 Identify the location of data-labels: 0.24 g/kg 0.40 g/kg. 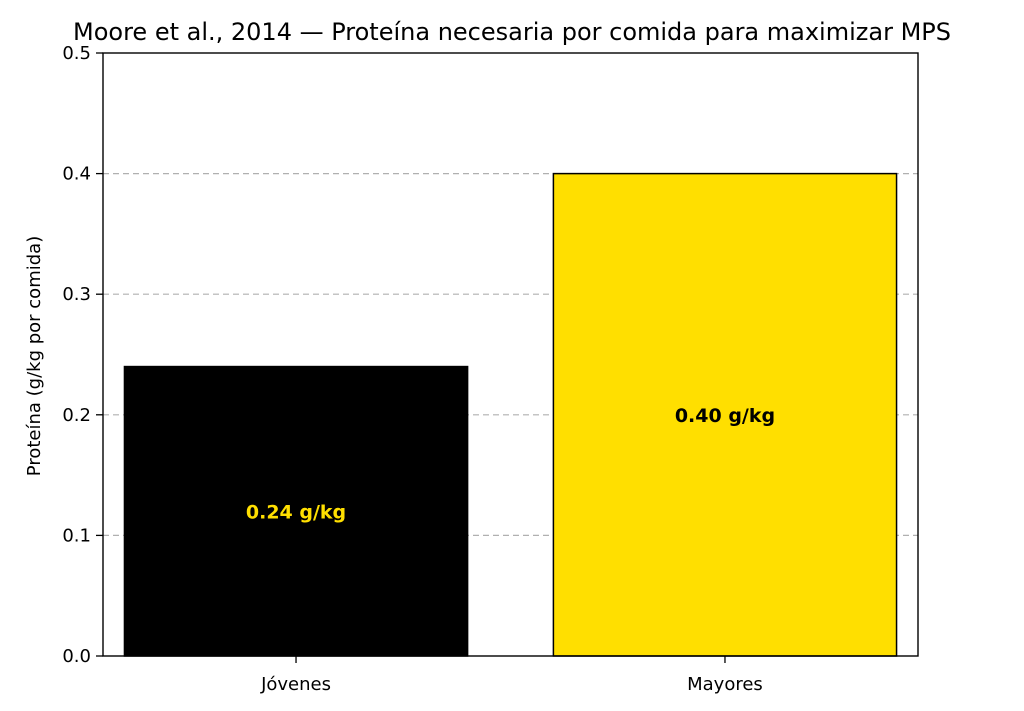
(510, 464).